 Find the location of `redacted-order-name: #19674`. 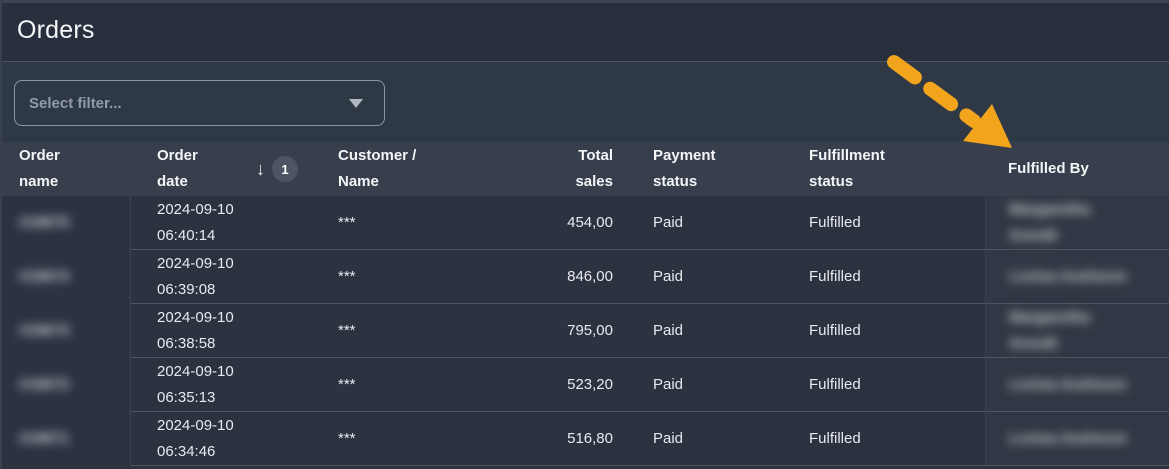

redacted-order-name: #19674 is located at coordinates (44, 276).